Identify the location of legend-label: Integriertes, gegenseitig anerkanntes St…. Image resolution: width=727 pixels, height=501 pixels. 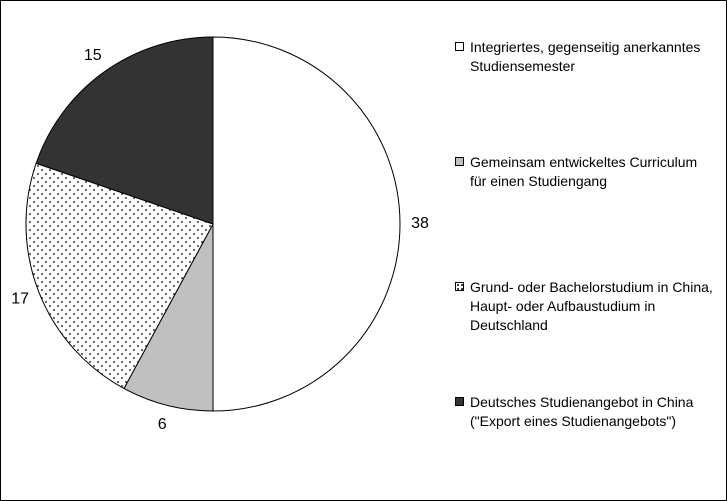
(585, 56).